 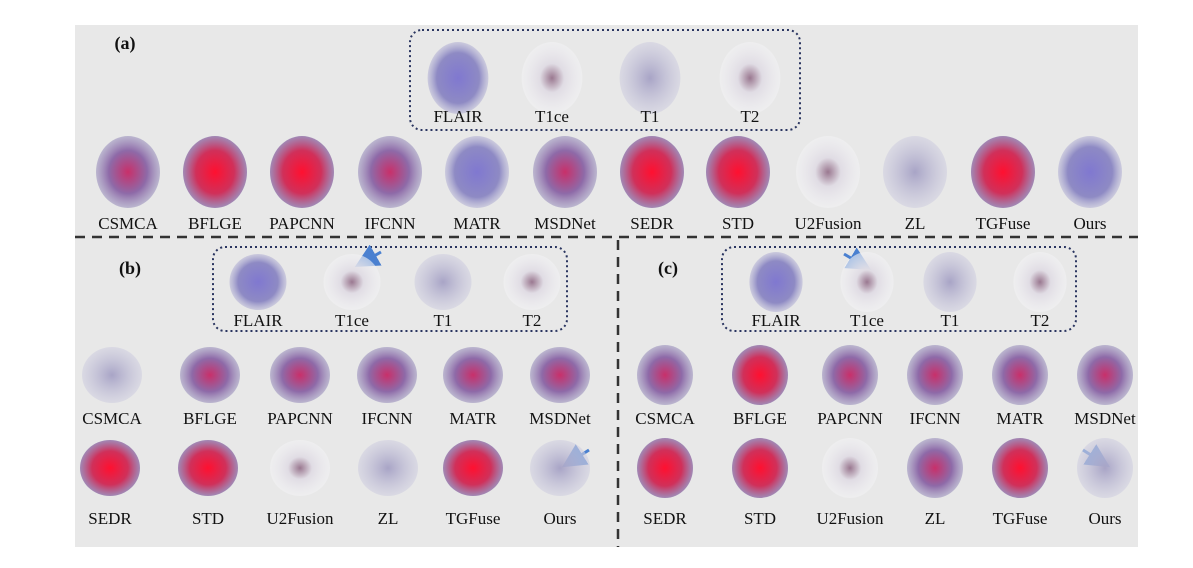 I want to click on panel-label: (b), so click(x=130, y=268).